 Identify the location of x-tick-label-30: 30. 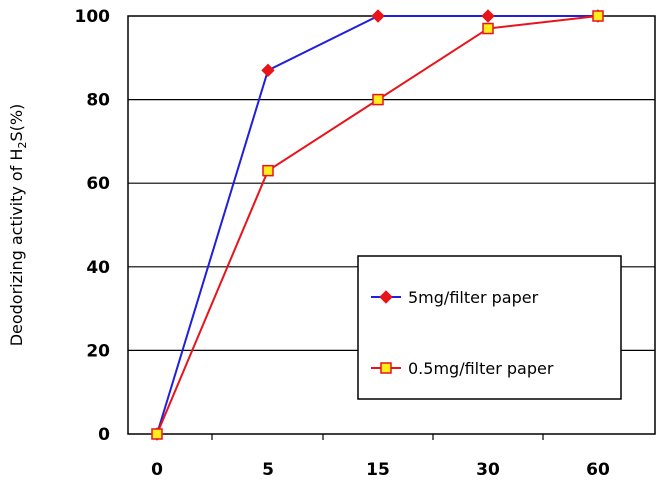
(488, 470).